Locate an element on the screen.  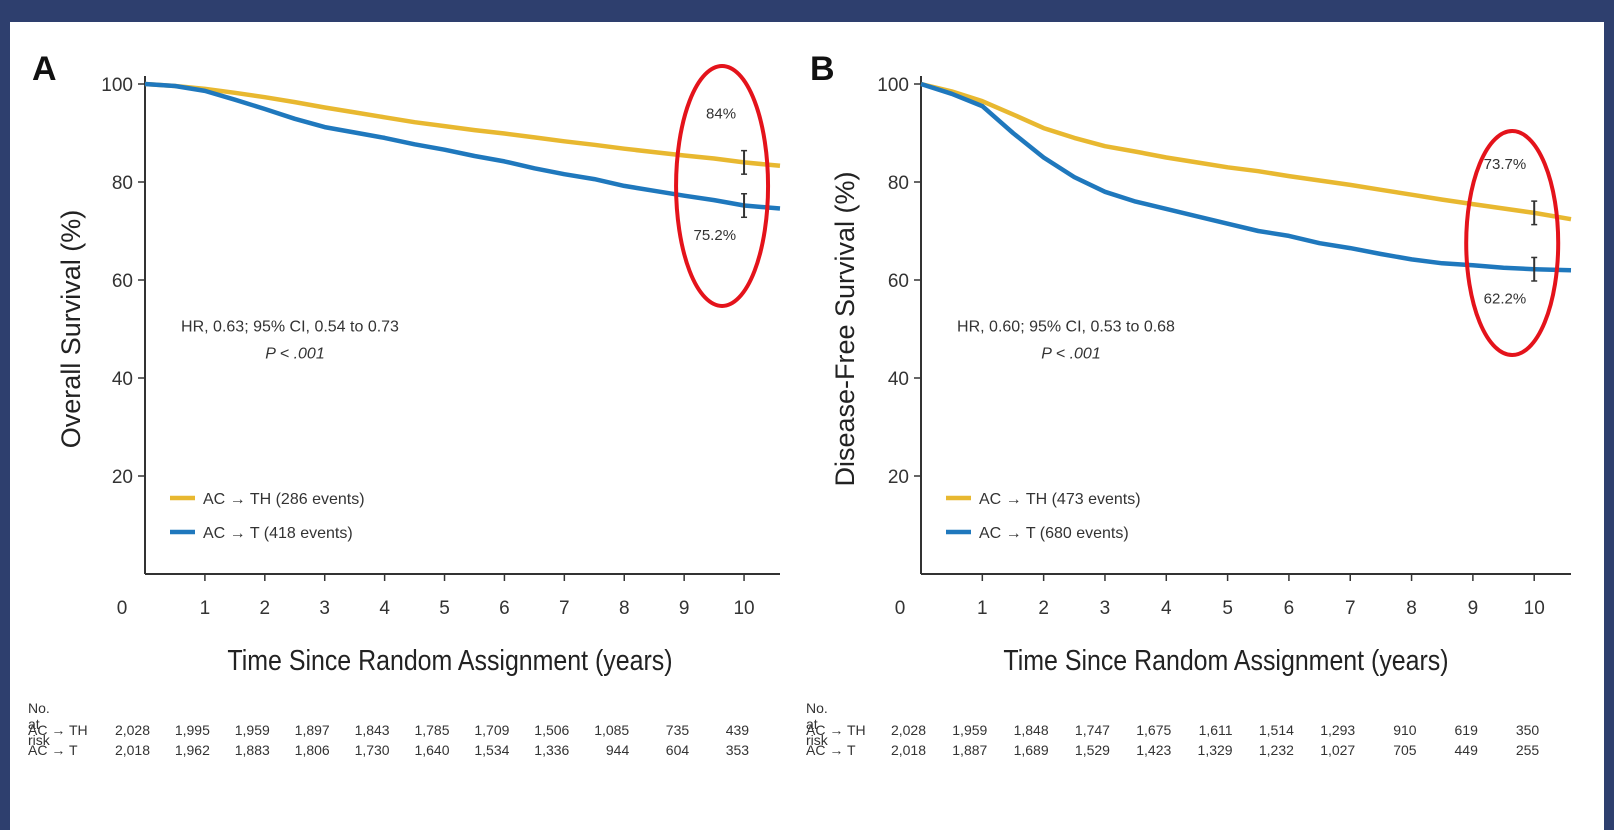
panel-letter: B is located at coordinates (822, 69).